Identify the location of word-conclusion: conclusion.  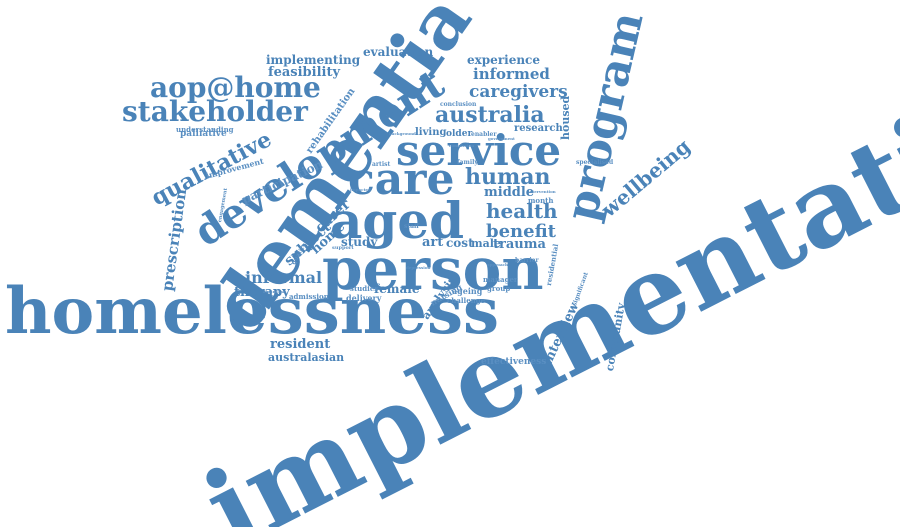
(458, 104).